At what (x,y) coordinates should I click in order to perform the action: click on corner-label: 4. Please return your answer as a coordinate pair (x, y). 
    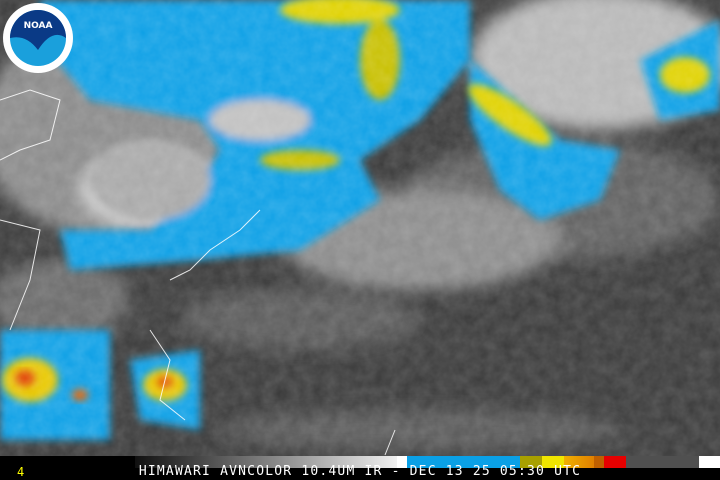
    Looking at the image, I should click on (21, 472).